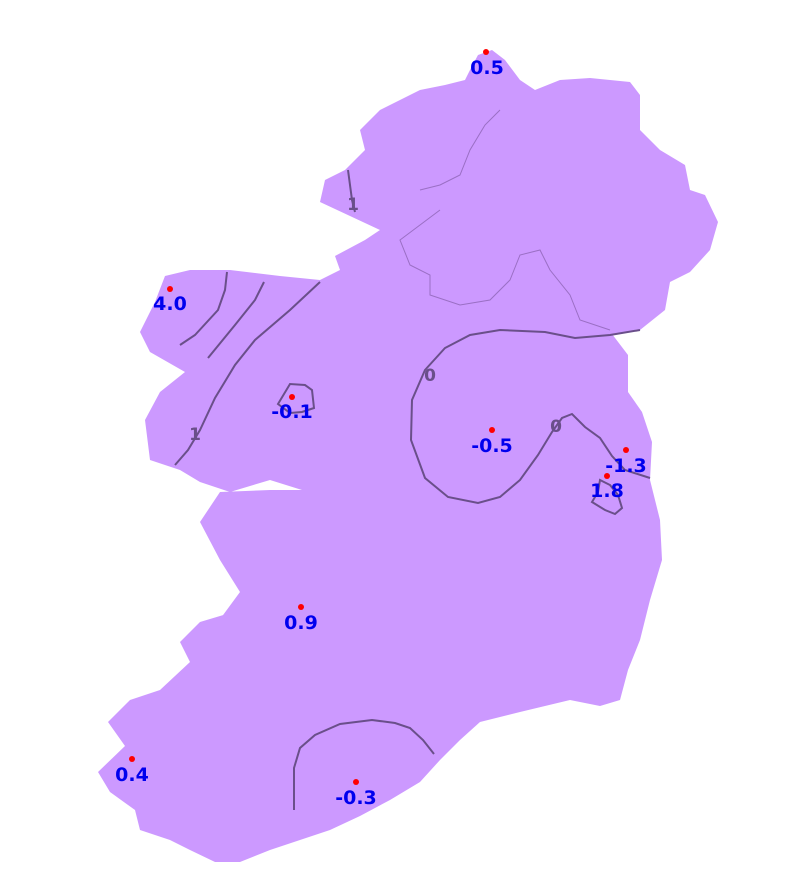 The width and height of the screenshot is (790, 883). What do you see at coordinates (170, 304) in the screenshot?
I see `station-value: 4.0` at bounding box center [170, 304].